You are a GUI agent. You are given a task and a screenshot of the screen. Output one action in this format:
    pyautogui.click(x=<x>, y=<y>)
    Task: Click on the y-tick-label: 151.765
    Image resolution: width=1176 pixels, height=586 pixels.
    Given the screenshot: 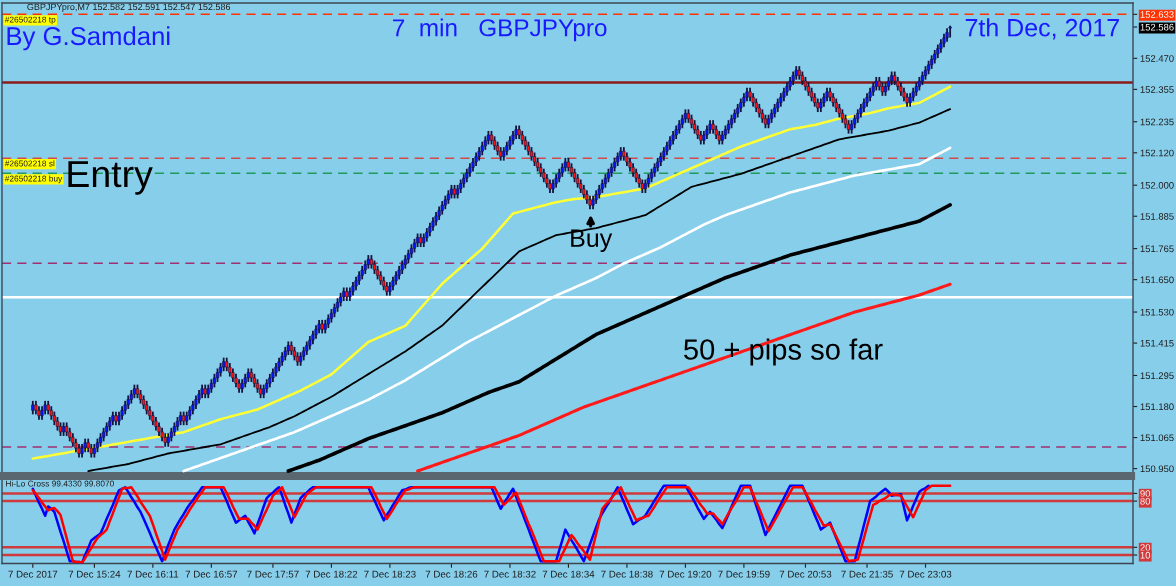 What is the action you would take?
    pyautogui.click(x=1157, y=249)
    